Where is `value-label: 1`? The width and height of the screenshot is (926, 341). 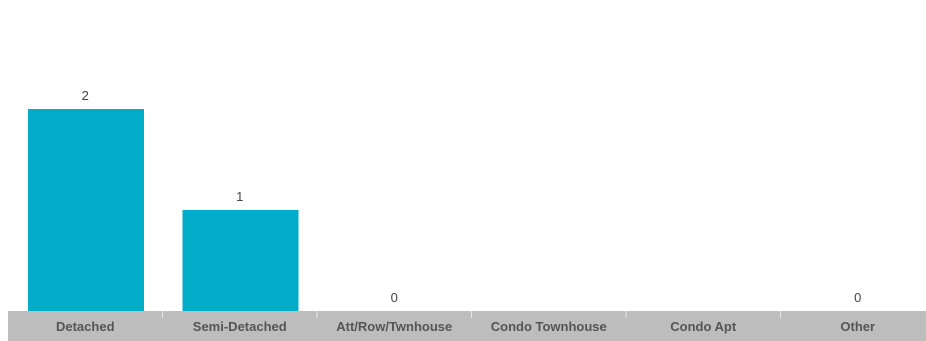 value-label: 1 is located at coordinates (239, 196).